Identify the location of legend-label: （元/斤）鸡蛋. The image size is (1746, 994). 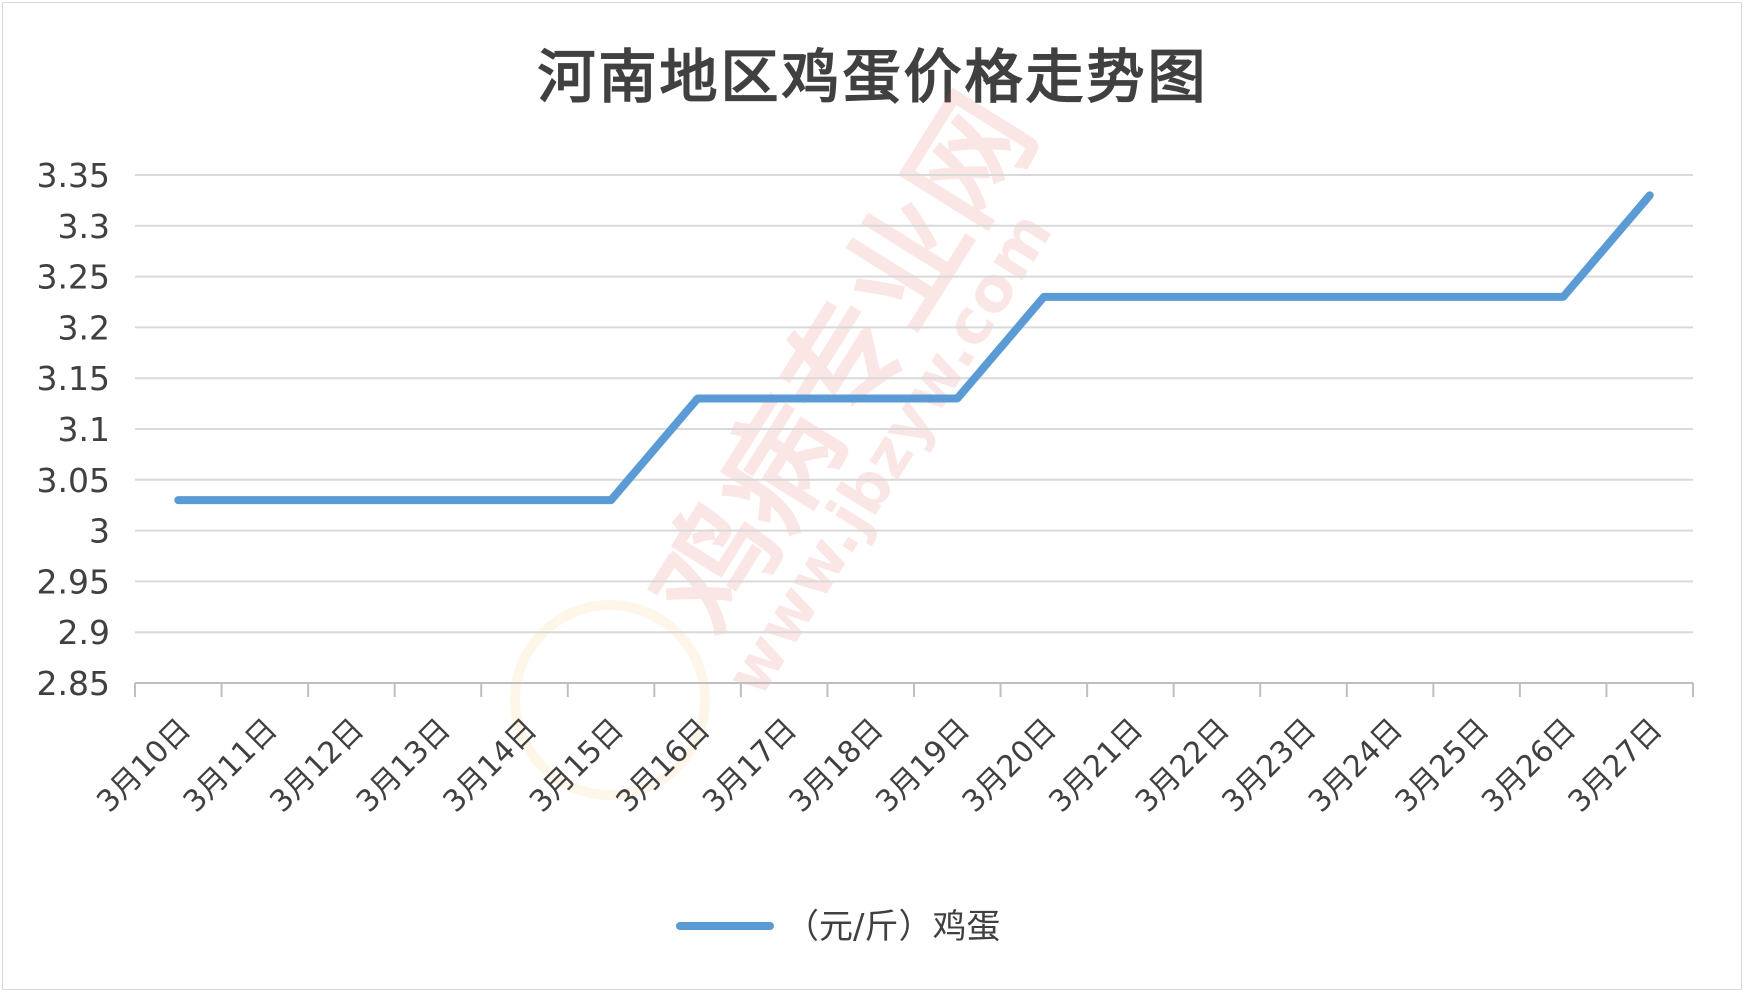
(892, 927).